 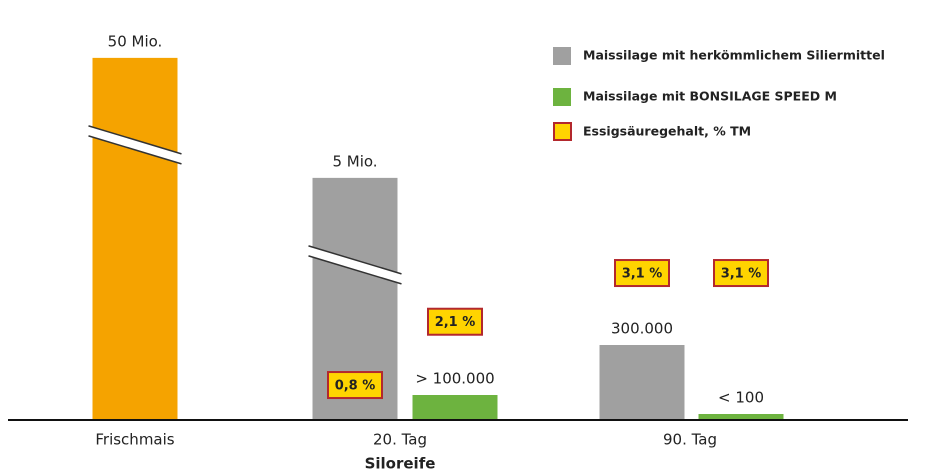 I want to click on x-axis-title: Siloreife, so click(x=400, y=463).